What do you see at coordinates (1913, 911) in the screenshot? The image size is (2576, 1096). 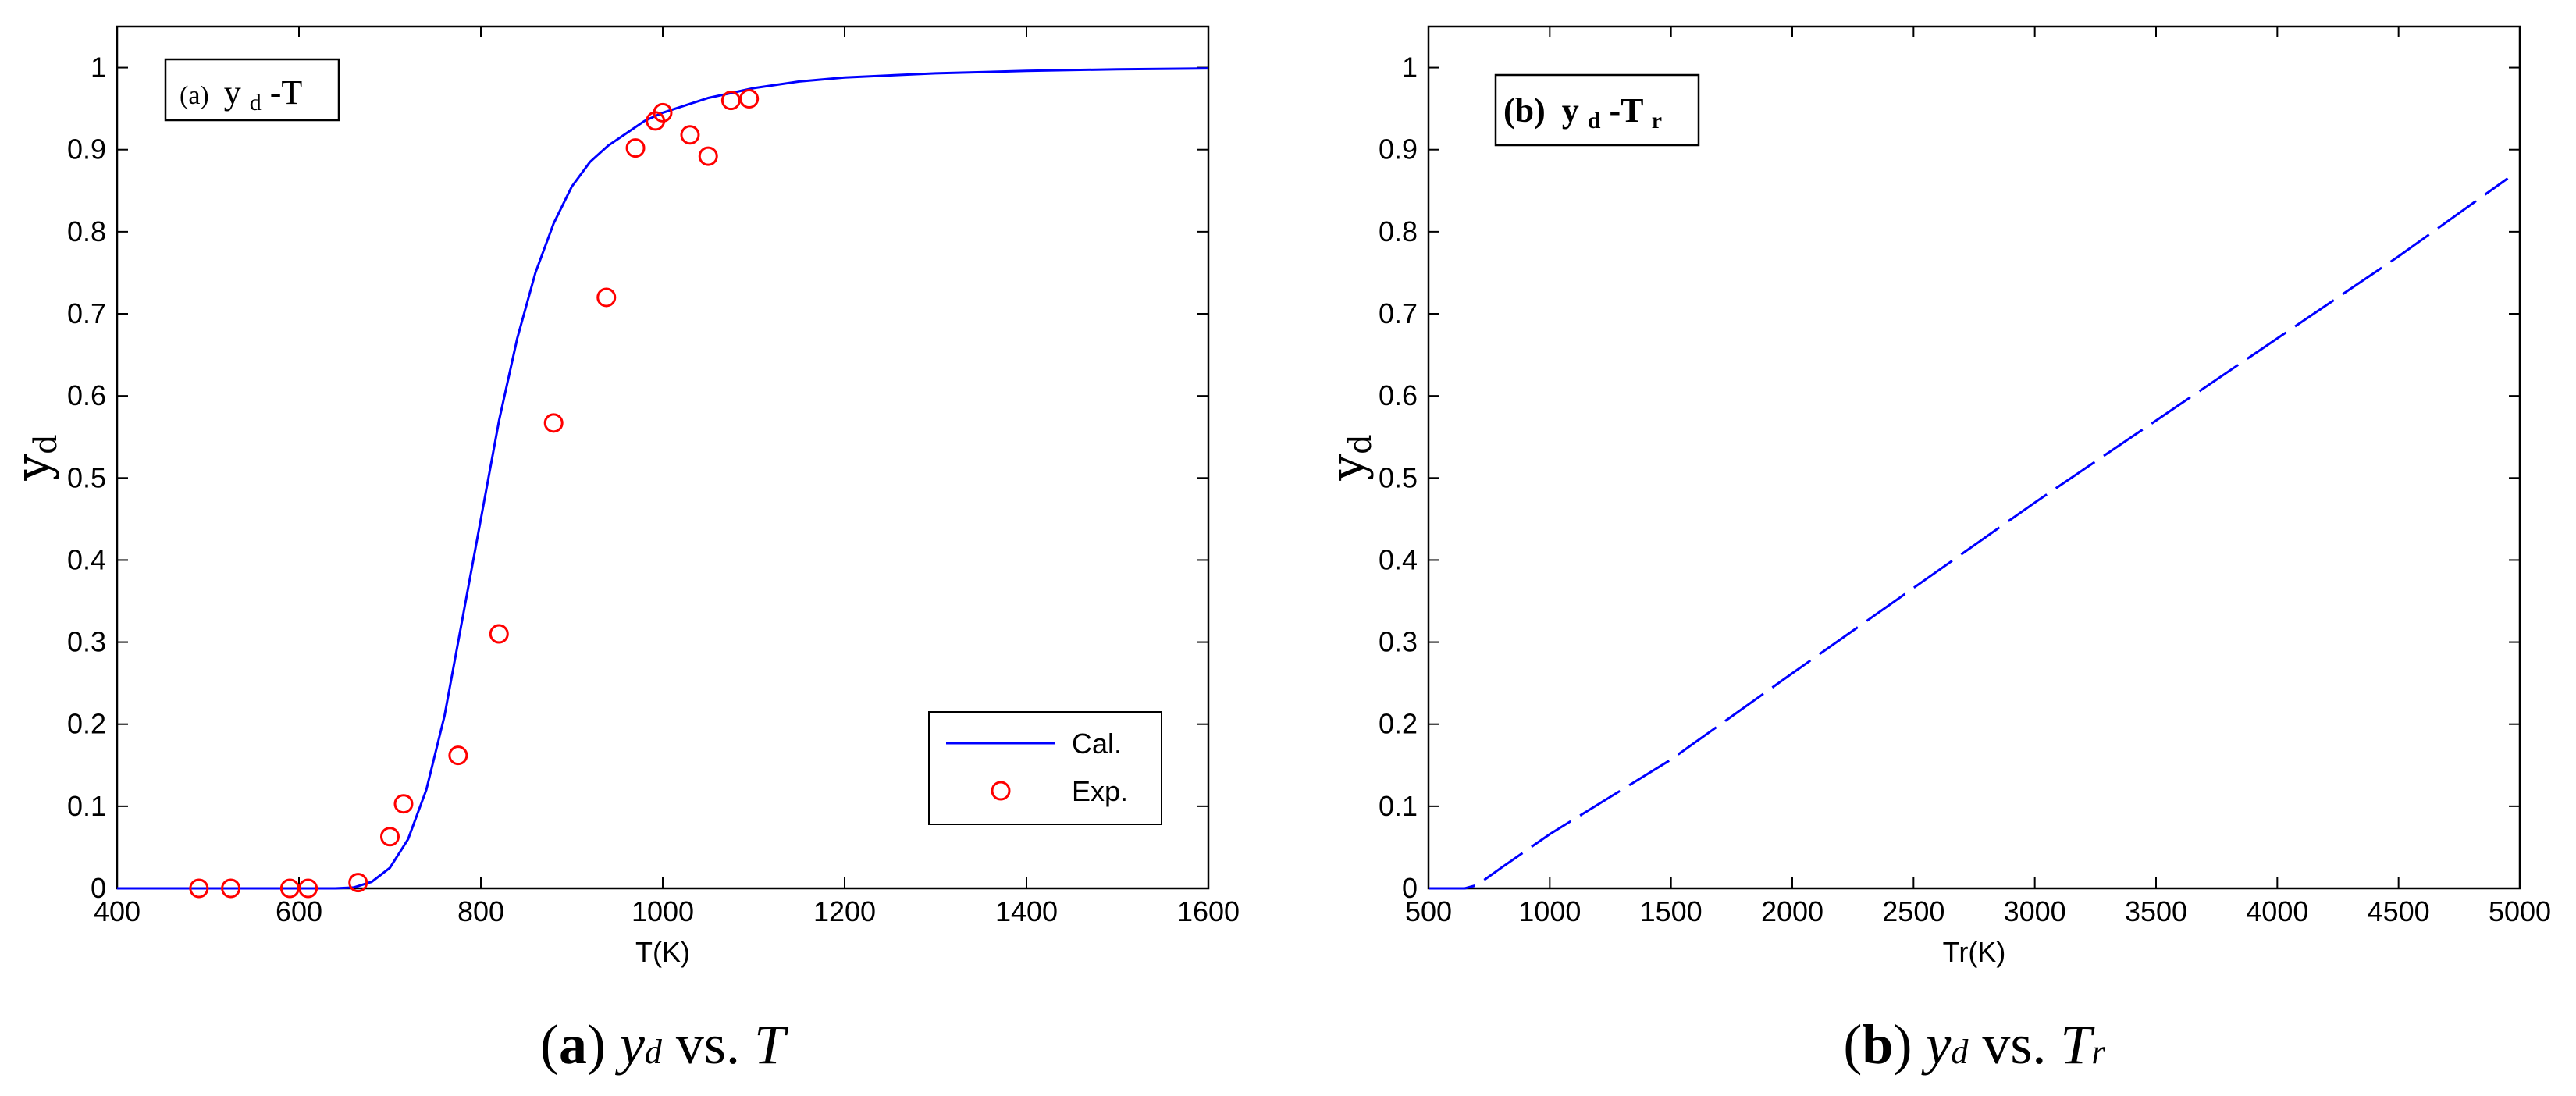 I see `x-tick-label: 2500` at bounding box center [1913, 911].